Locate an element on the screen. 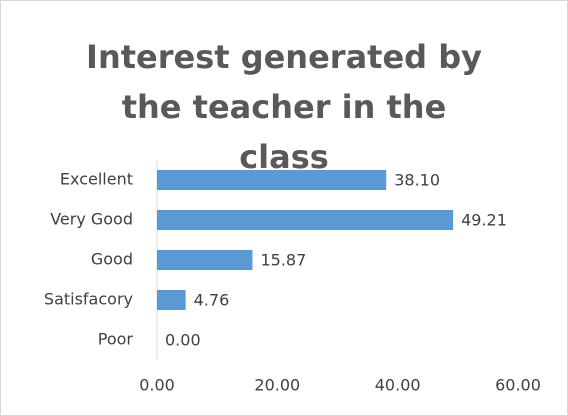 This screenshot has height=416, width=568. y-tick-label: Excellent is located at coordinates (96, 179).